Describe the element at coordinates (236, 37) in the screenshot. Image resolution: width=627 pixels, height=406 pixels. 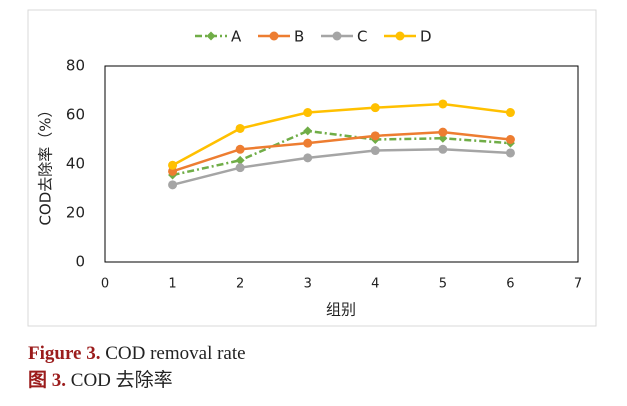
I see `legend-label: A` at that location.